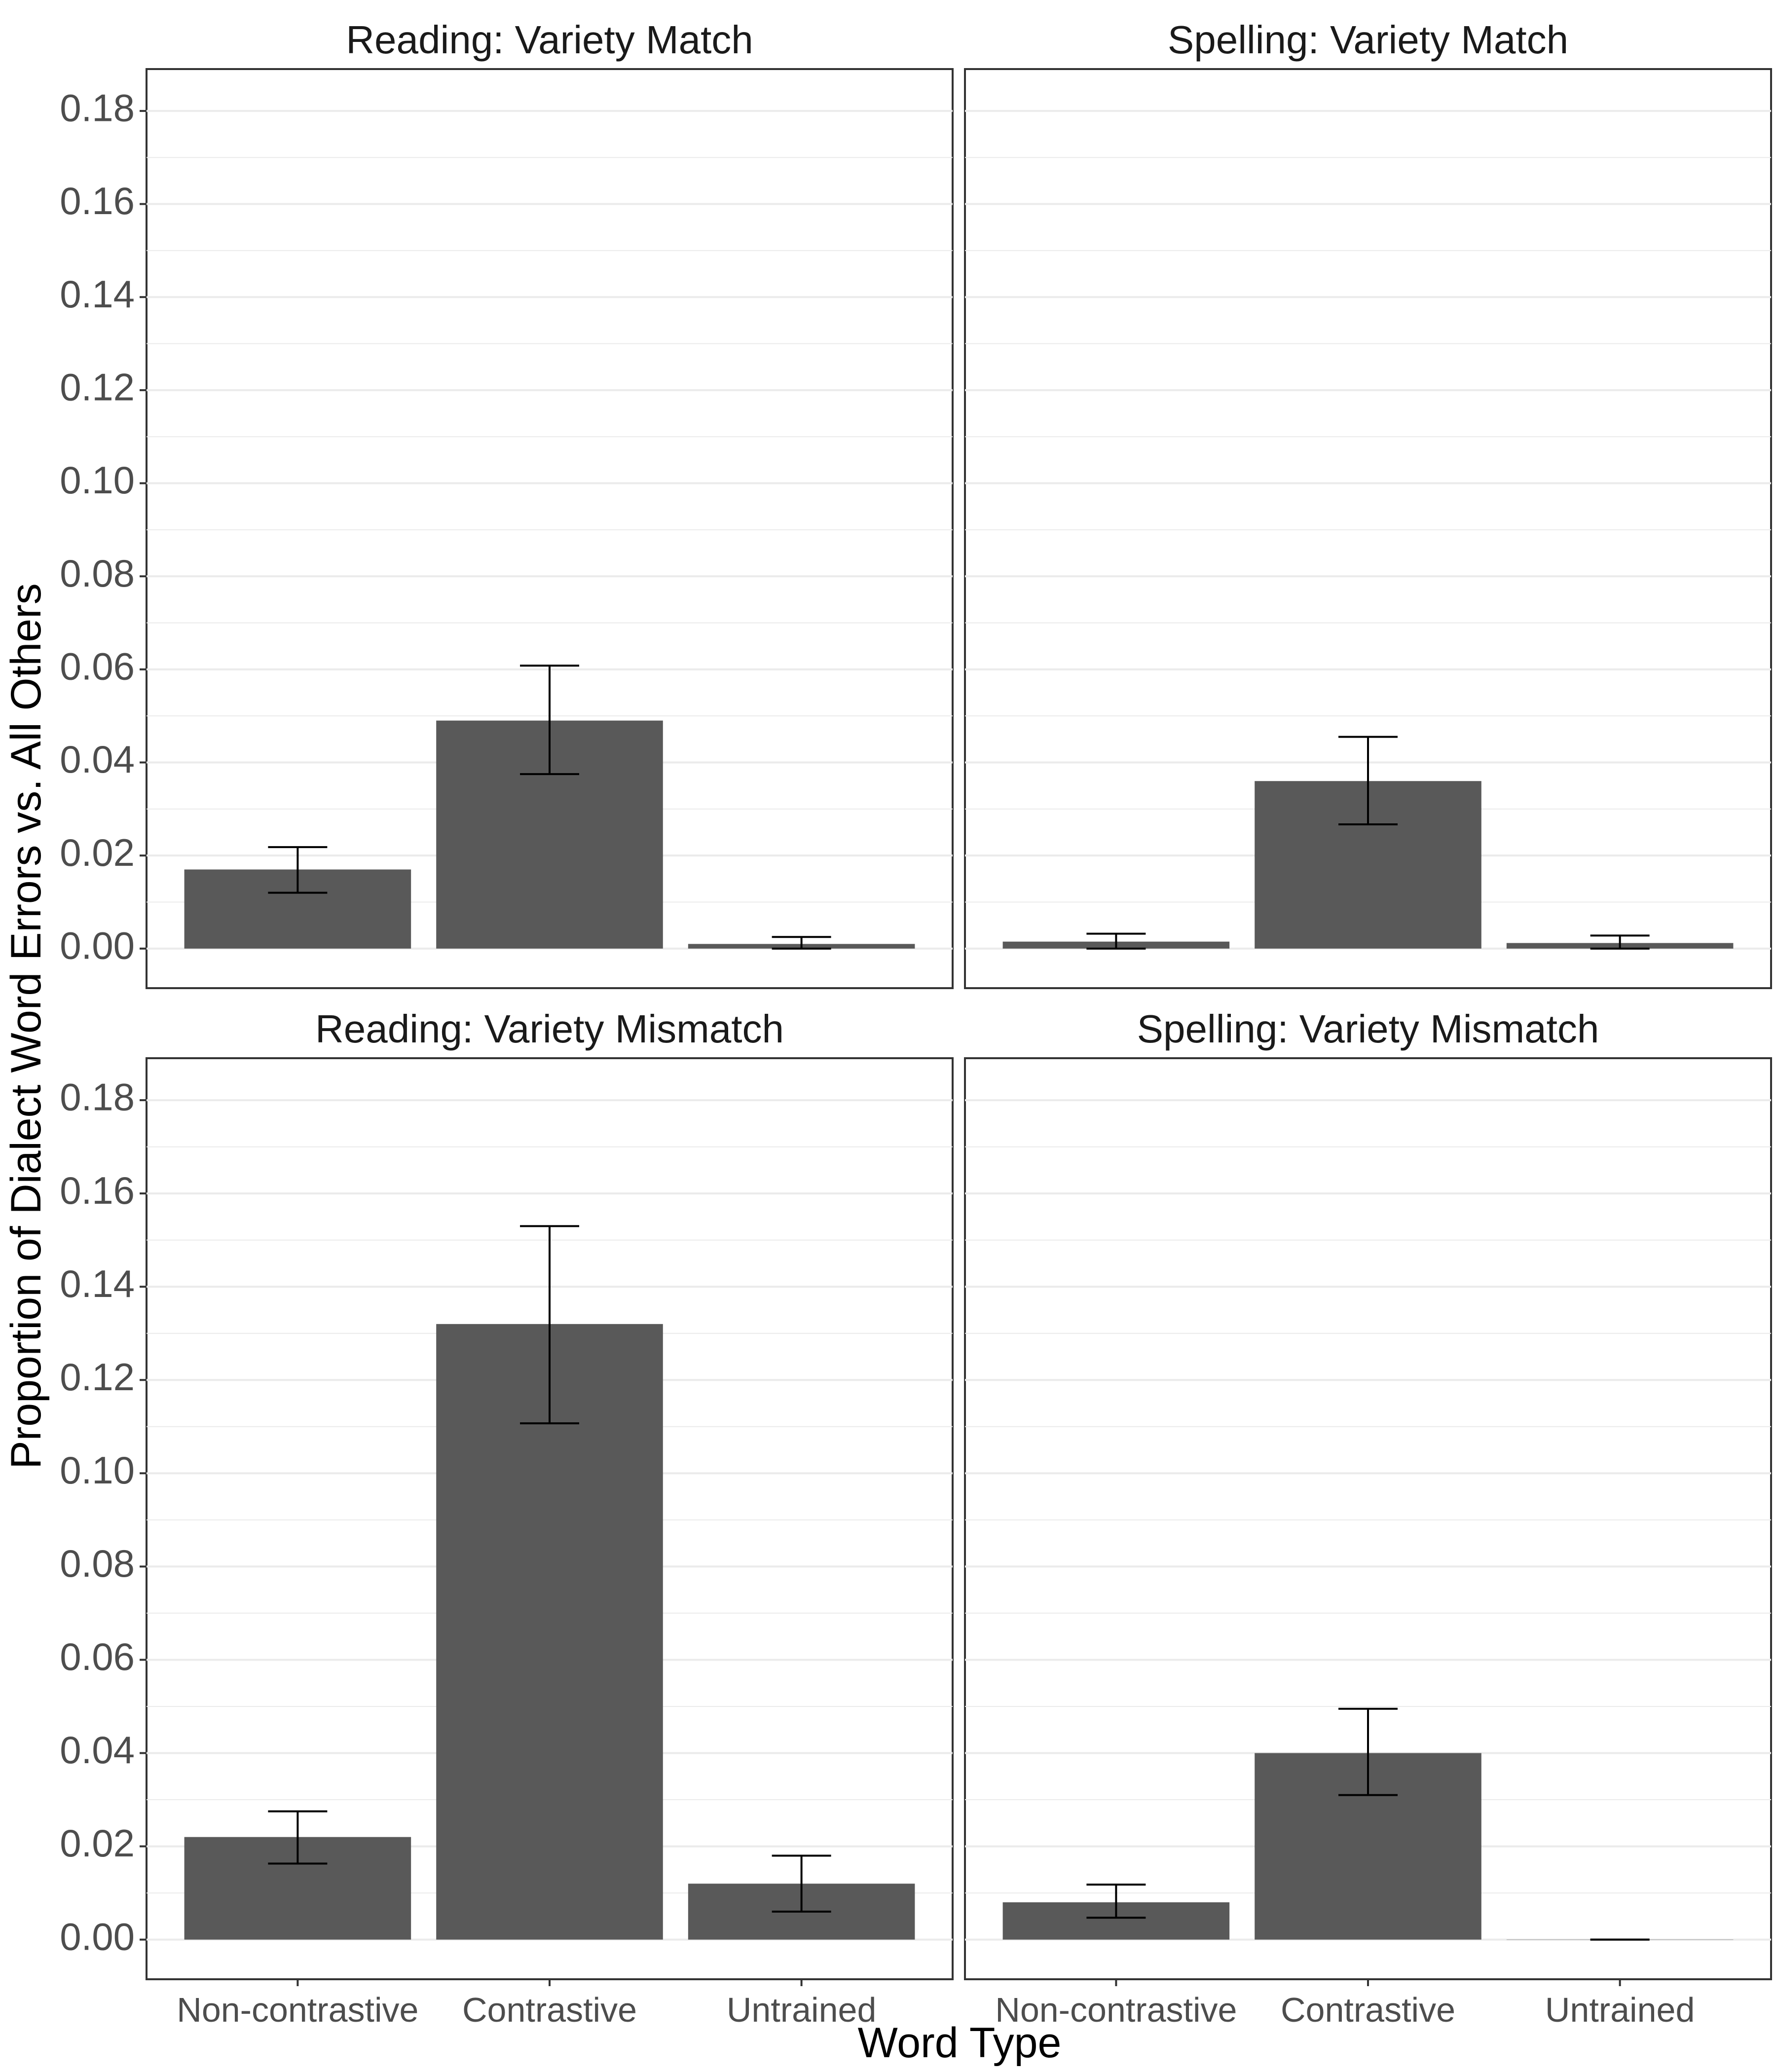 This screenshot has height=2072, width=1776. What do you see at coordinates (550, 40) in the screenshot?
I see `panel-title: Reading: Variety Match` at bounding box center [550, 40].